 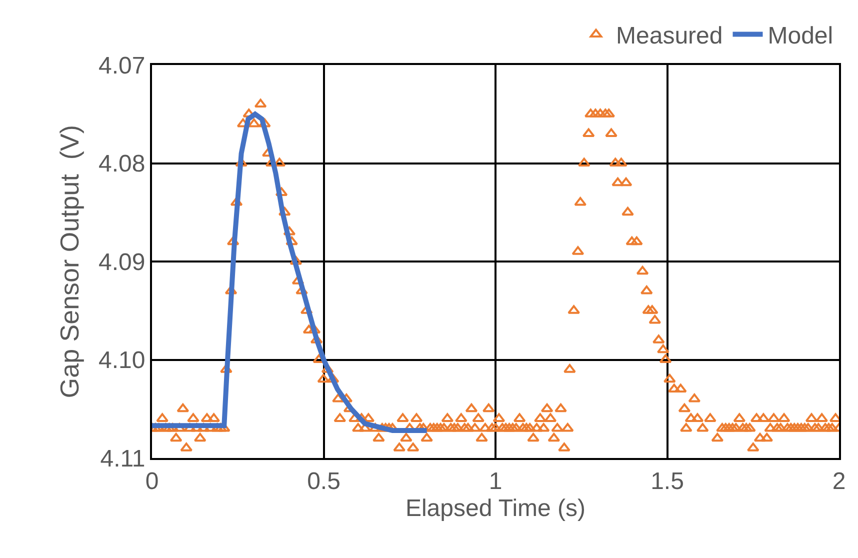 I want to click on x-tick-label: 1.5, so click(x=667, y=481).